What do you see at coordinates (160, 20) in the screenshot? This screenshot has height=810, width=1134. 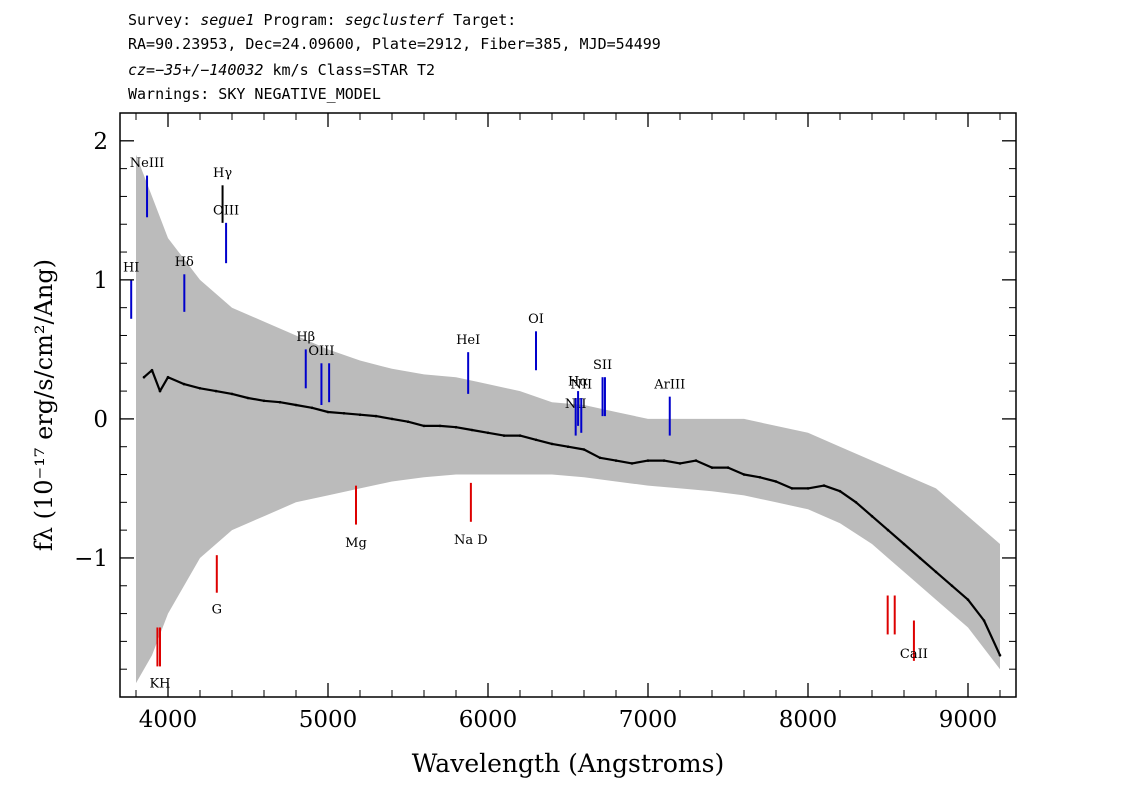 I see `survey-label: Survey:` at bounding box center [160, 20].